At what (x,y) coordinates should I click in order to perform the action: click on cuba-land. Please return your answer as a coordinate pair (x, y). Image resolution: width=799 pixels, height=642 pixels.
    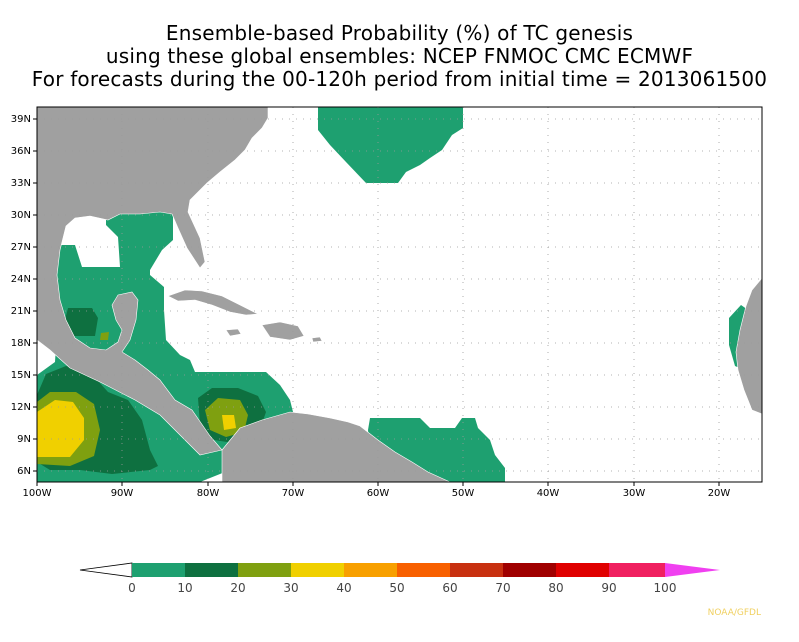
    Looking at the image, I should click on (213, 302).